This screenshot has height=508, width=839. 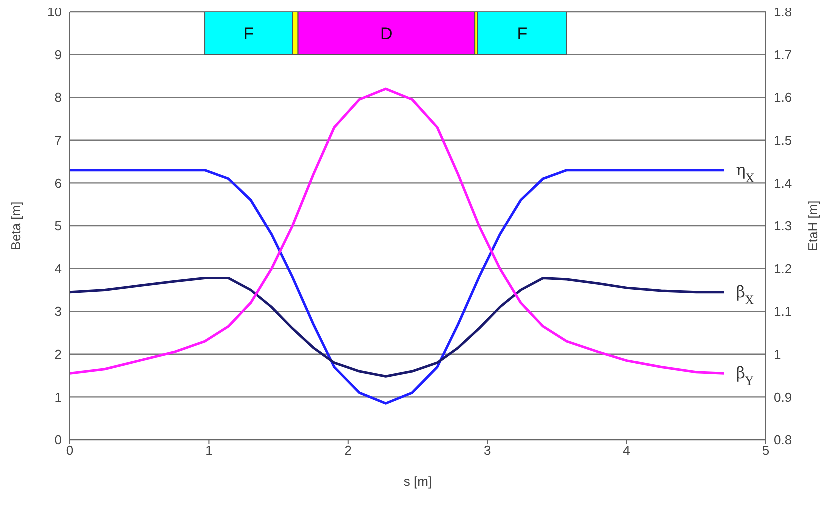 What do you see at coordinates (16, 226) in the screenshot?
I see `y-axis-title: Beta [m]` at bounding box center [16, 226].